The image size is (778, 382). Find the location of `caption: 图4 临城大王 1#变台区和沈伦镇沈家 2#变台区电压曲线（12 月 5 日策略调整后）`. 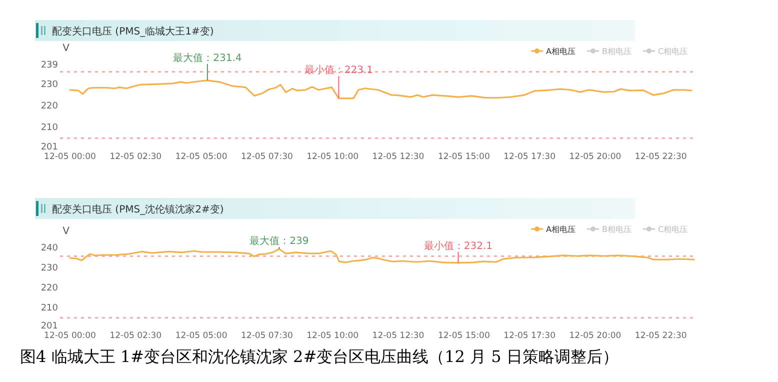

caption: 图4 临城大王 1#变台区和沈伦镇沈家 2#变台区电压曲线（12 月 5 日策略调整后） is located at coordinates (319, 356).